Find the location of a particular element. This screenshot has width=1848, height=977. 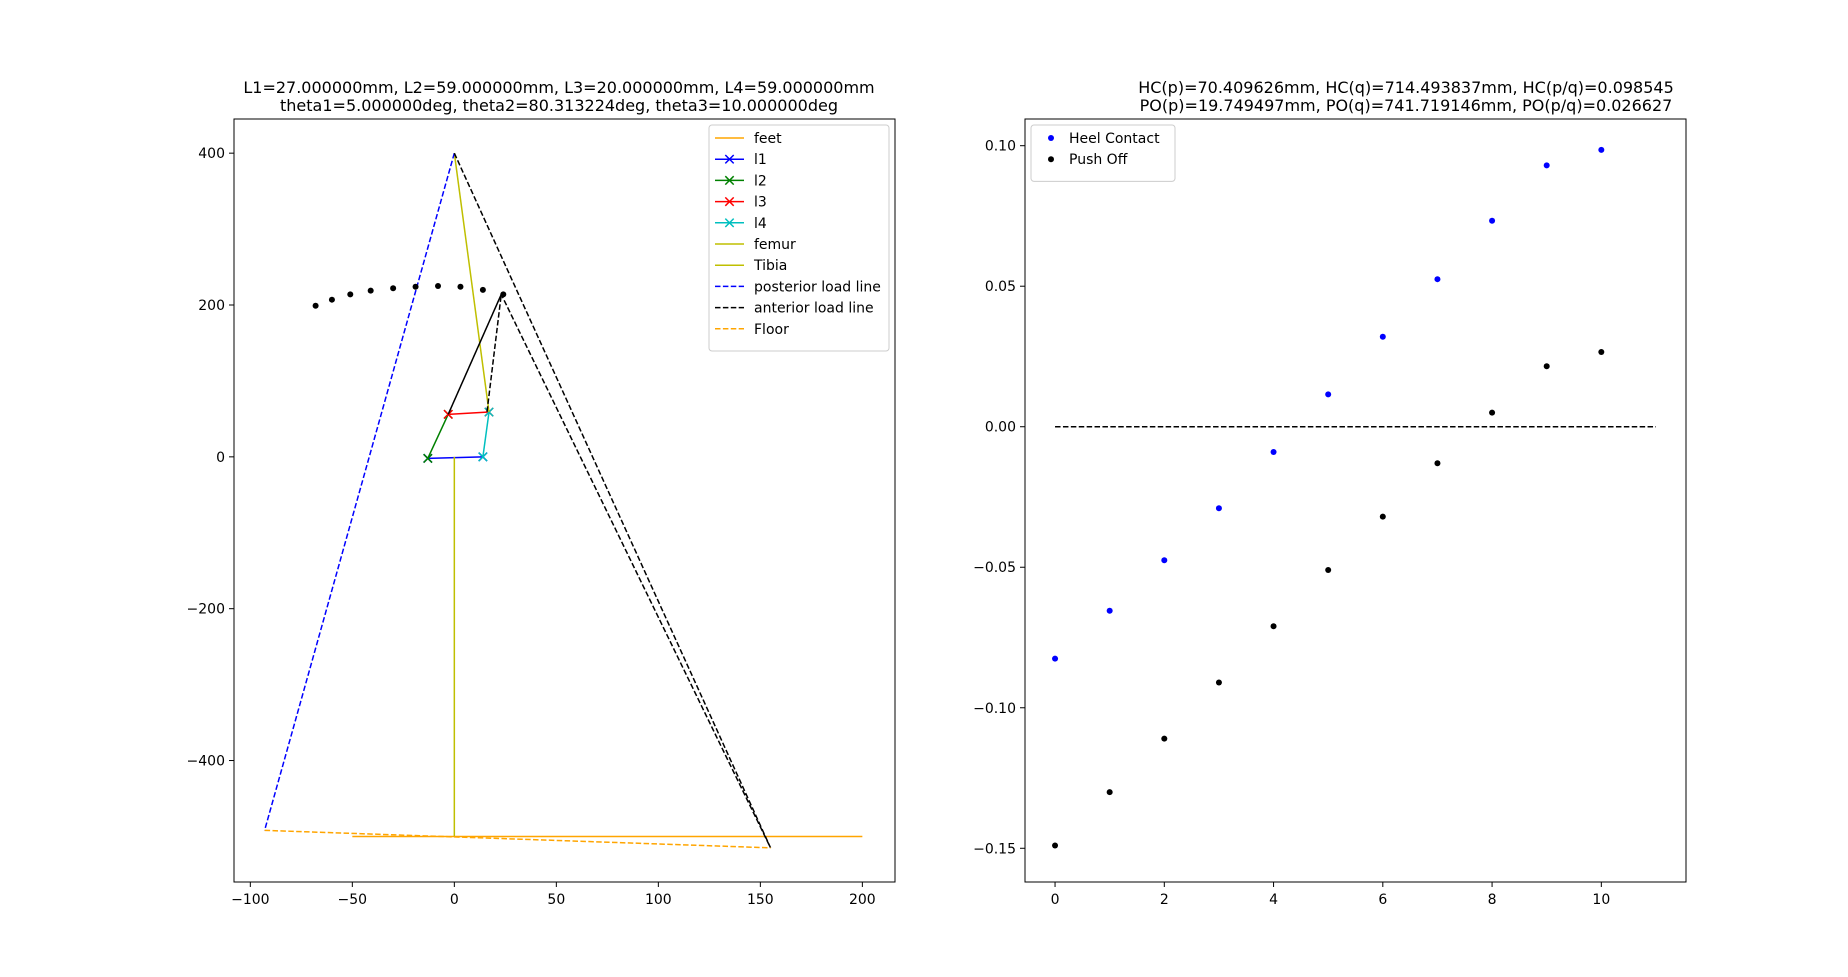

y-tick-label: −400 is located at coordinates (206, 762).